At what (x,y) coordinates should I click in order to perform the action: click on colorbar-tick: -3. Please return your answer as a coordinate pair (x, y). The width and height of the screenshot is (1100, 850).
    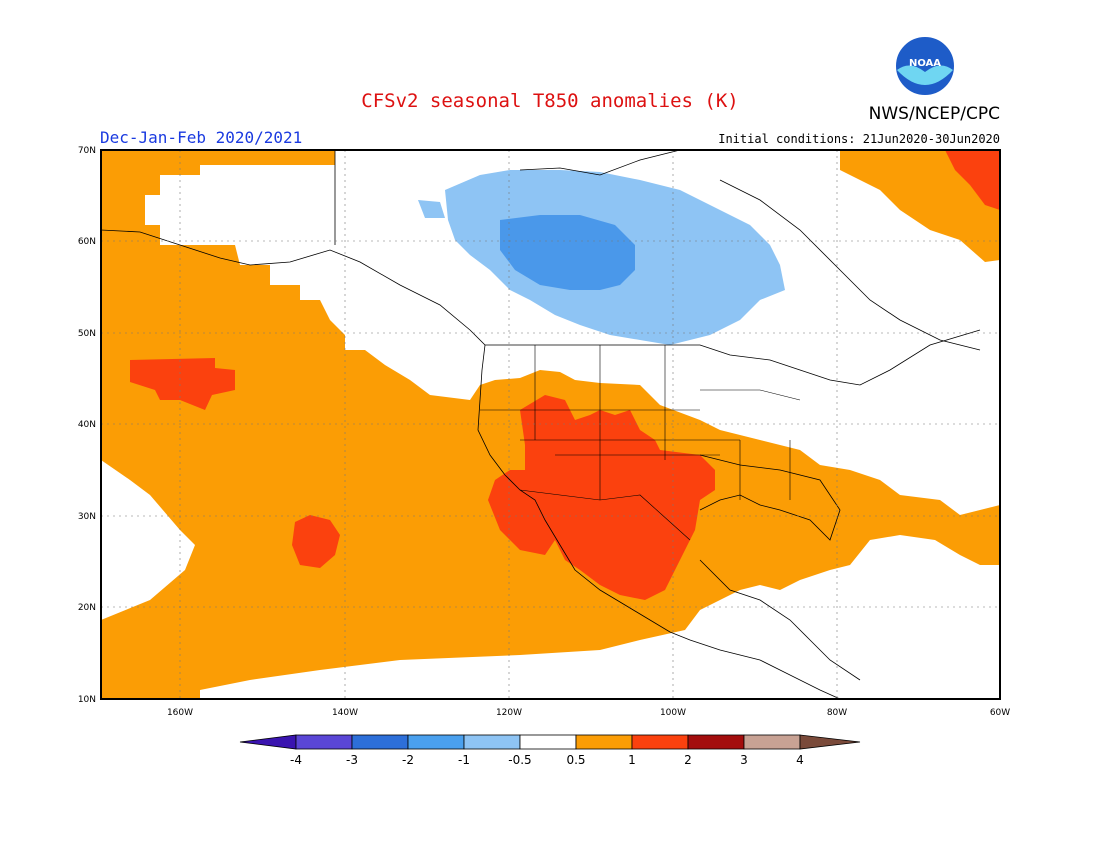
    Looking at the image, I should click on (352, 760).